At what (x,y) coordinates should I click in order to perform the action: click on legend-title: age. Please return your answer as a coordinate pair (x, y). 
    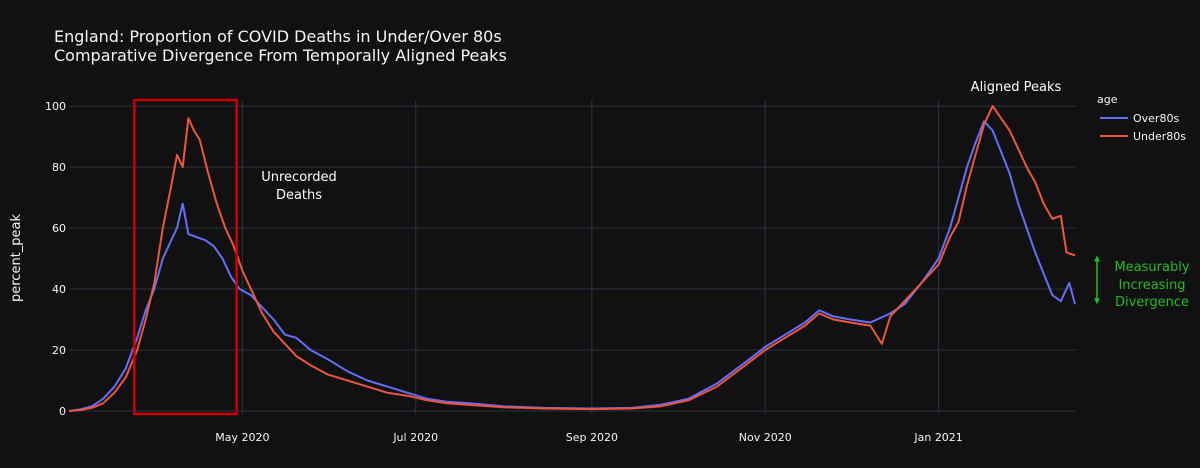
    Looking at the image, I should click on (1107, 99).